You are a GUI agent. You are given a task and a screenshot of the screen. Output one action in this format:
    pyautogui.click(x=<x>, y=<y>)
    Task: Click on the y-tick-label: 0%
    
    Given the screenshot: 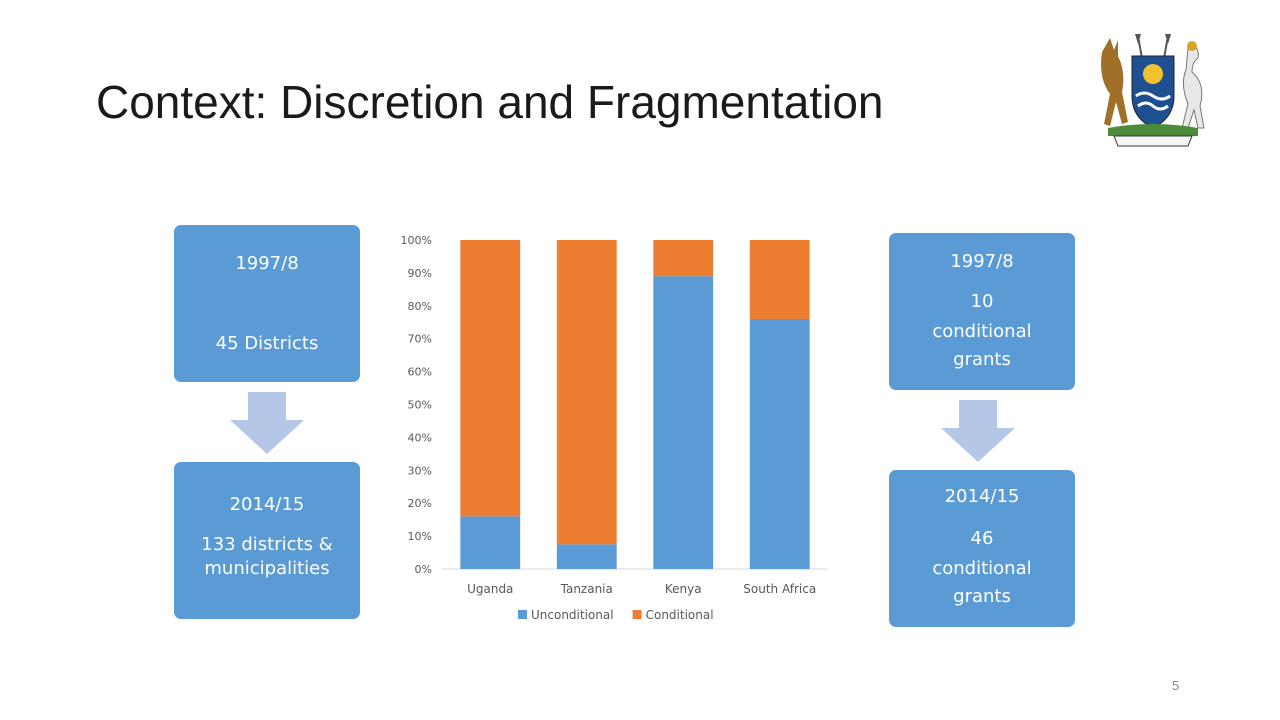 What is the action you would take?
    pyautogui.click(x=423, y=569)
    